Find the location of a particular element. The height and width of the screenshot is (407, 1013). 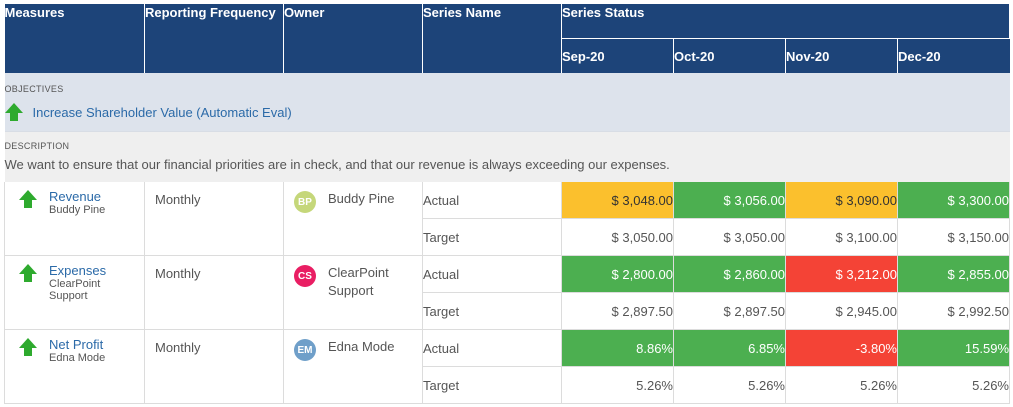

status-value: $ 3,048.00 is located at coordinates (617, 200).